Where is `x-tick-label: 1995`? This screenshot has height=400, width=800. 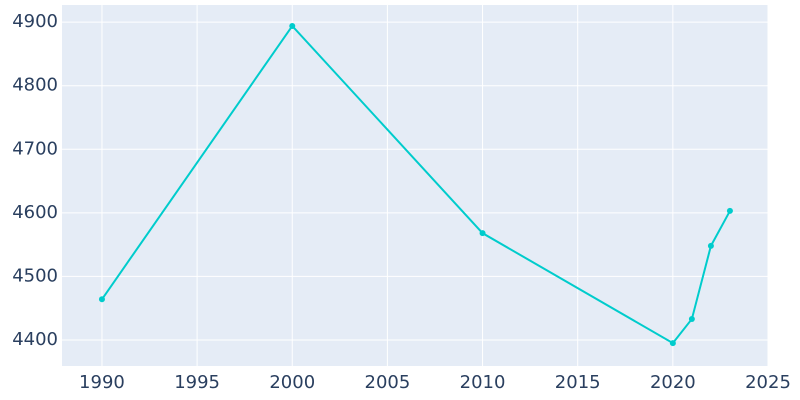 x-tick-label: 1995 is located at coordinates (197, 382).